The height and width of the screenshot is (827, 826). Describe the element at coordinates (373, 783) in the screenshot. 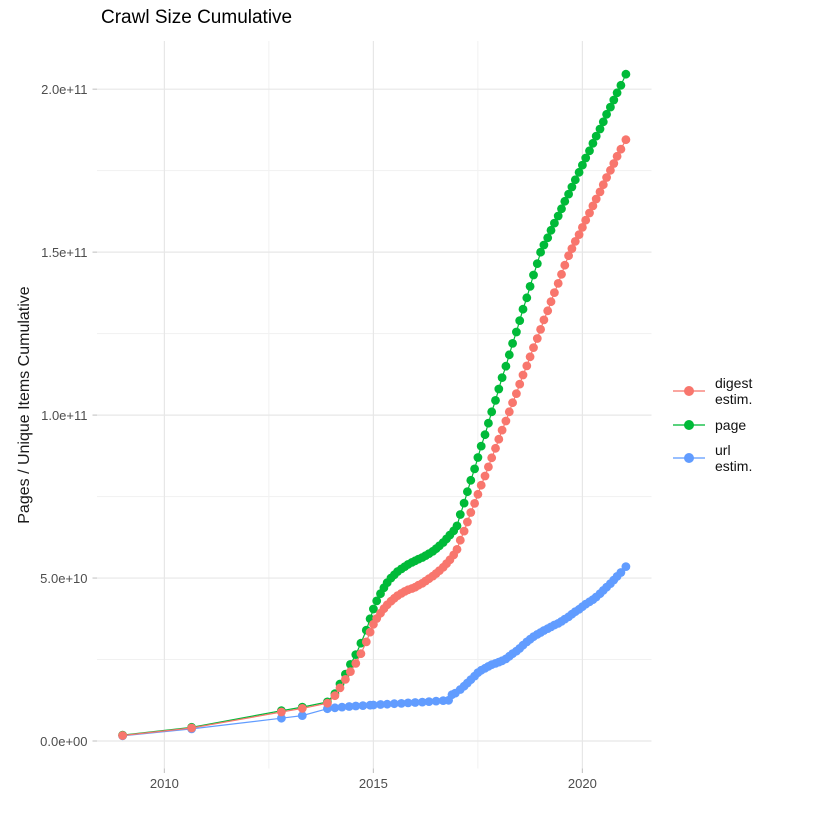

I see `x-tick-label: 2015` at that location.